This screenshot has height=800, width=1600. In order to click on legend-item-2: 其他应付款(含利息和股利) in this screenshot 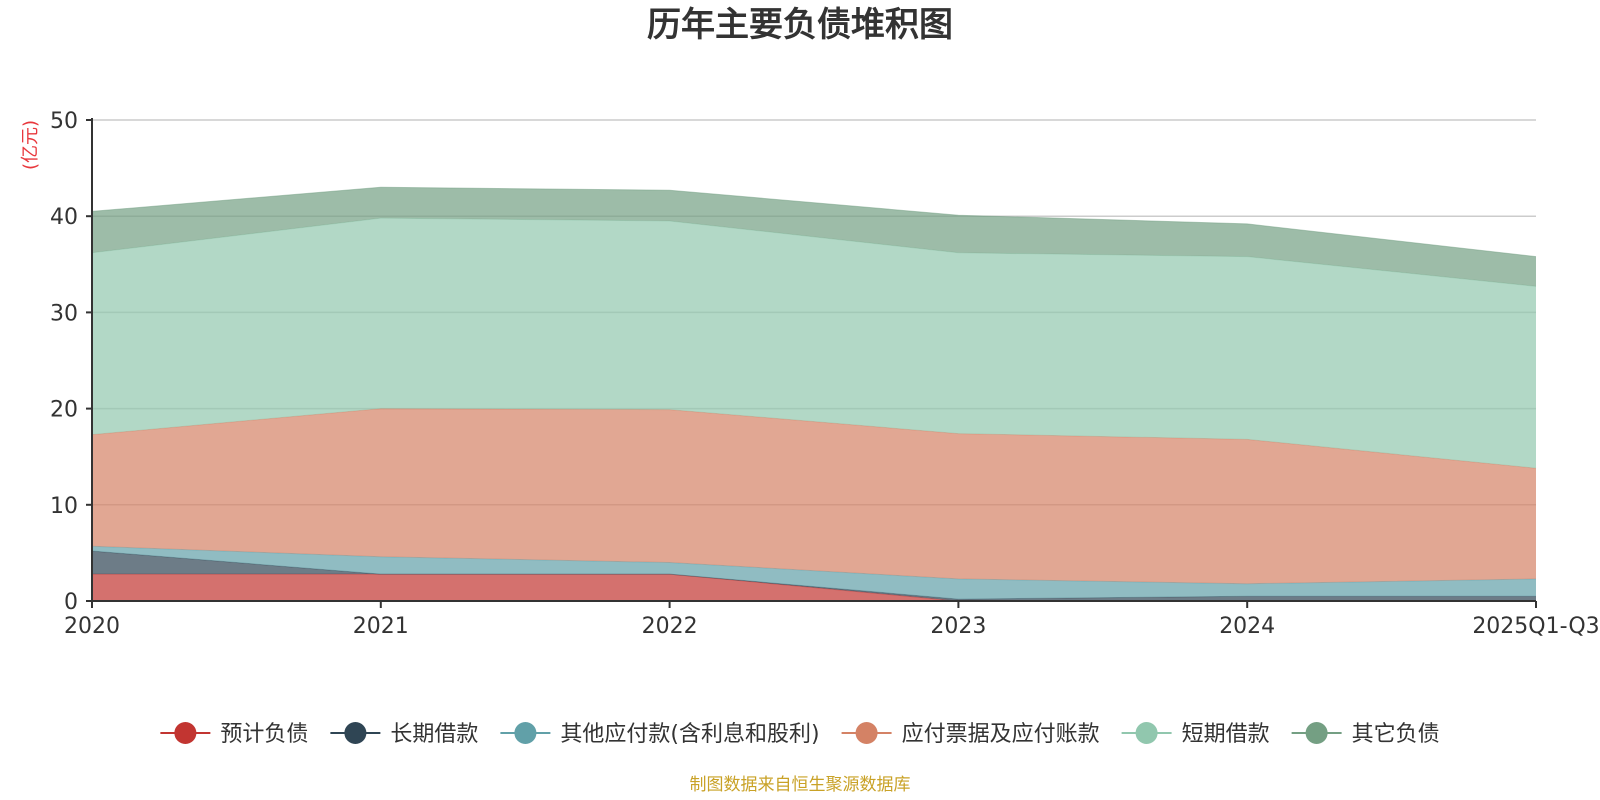, I will do `click(660, 734)`.